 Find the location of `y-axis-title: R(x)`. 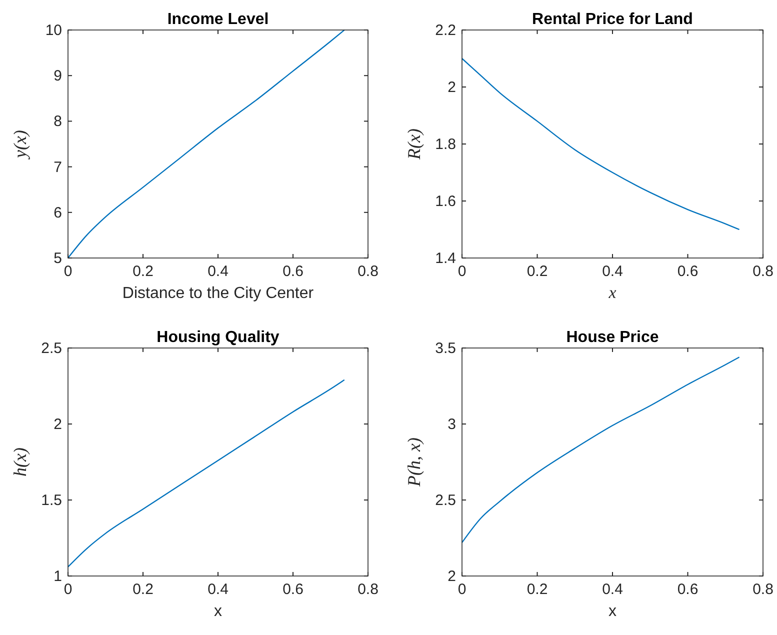

y-axis-title: R(x) is located at coordinates (414, 144).